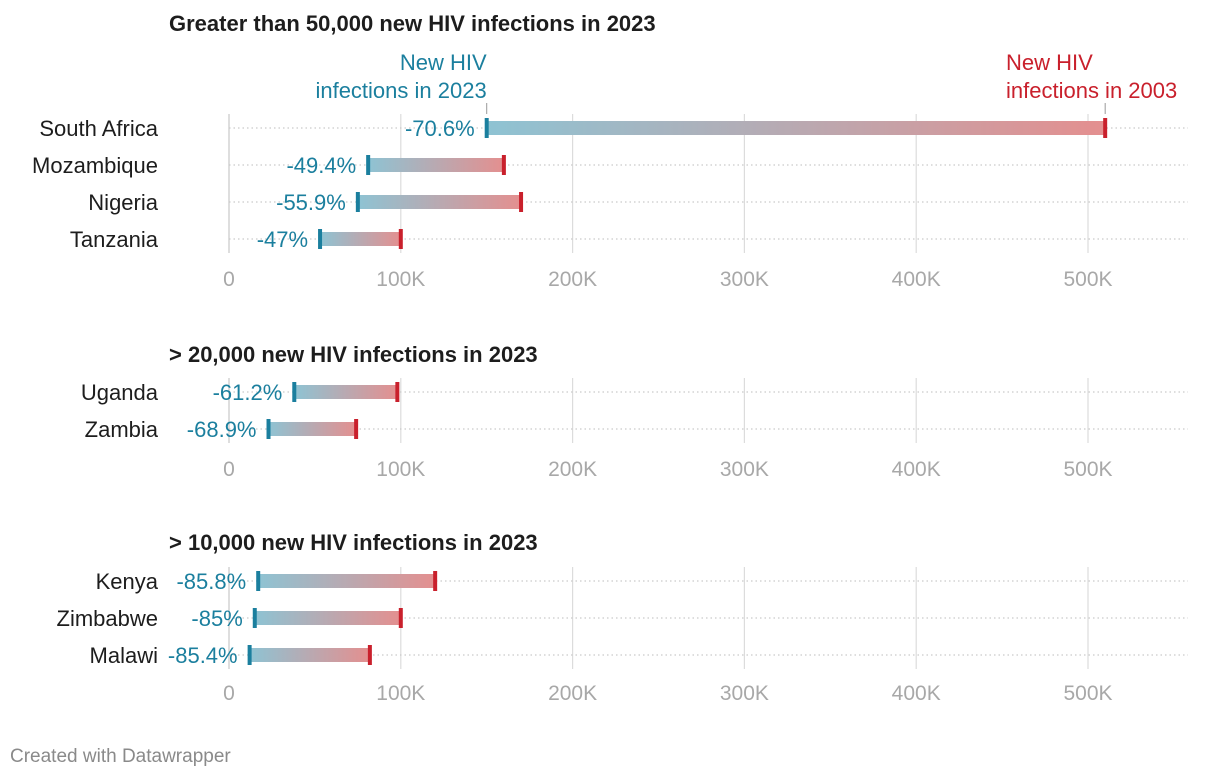 Image resolution: width=1220 pixels, height=782 pixels. What do you see at coordinates (122, 429) in the screenshot?
I see `country-label: Zambia` at bounding box center [122, 429].